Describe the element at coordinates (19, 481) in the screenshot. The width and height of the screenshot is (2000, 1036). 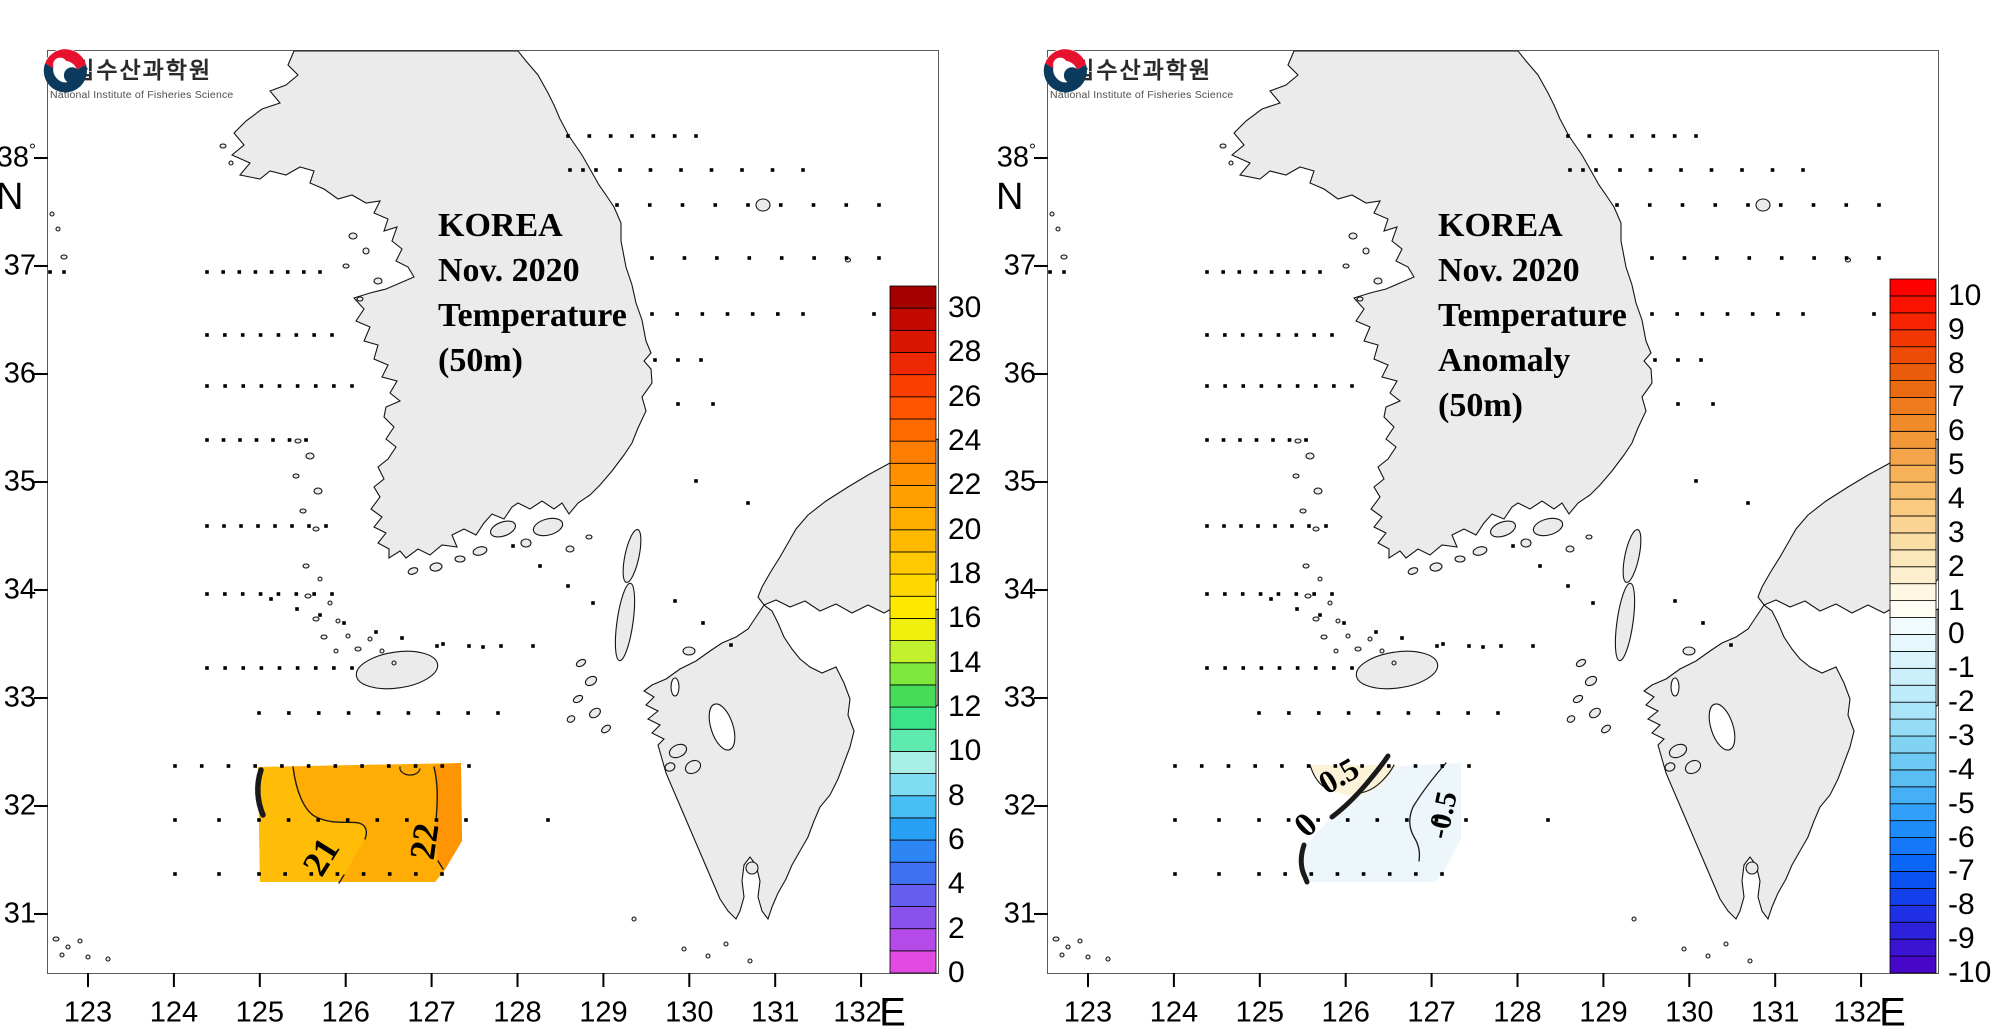
I see `lat-tick-label: 35` at that location.